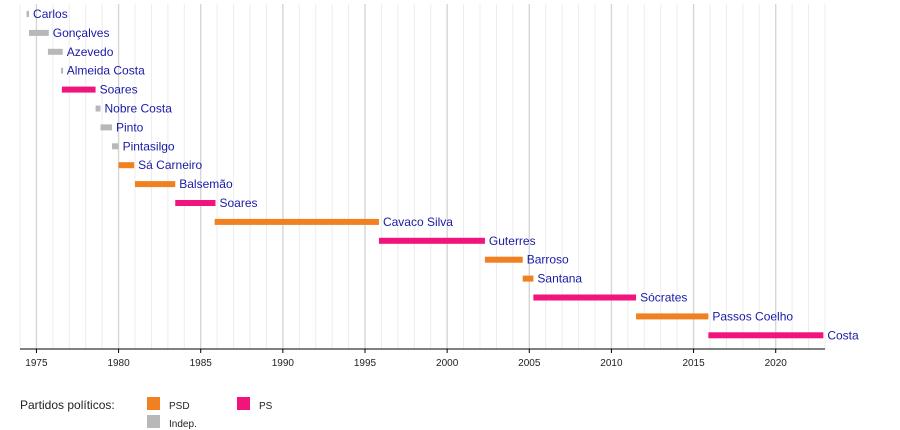  I want to click on term-name-label: Carlos, so click(50, 14).